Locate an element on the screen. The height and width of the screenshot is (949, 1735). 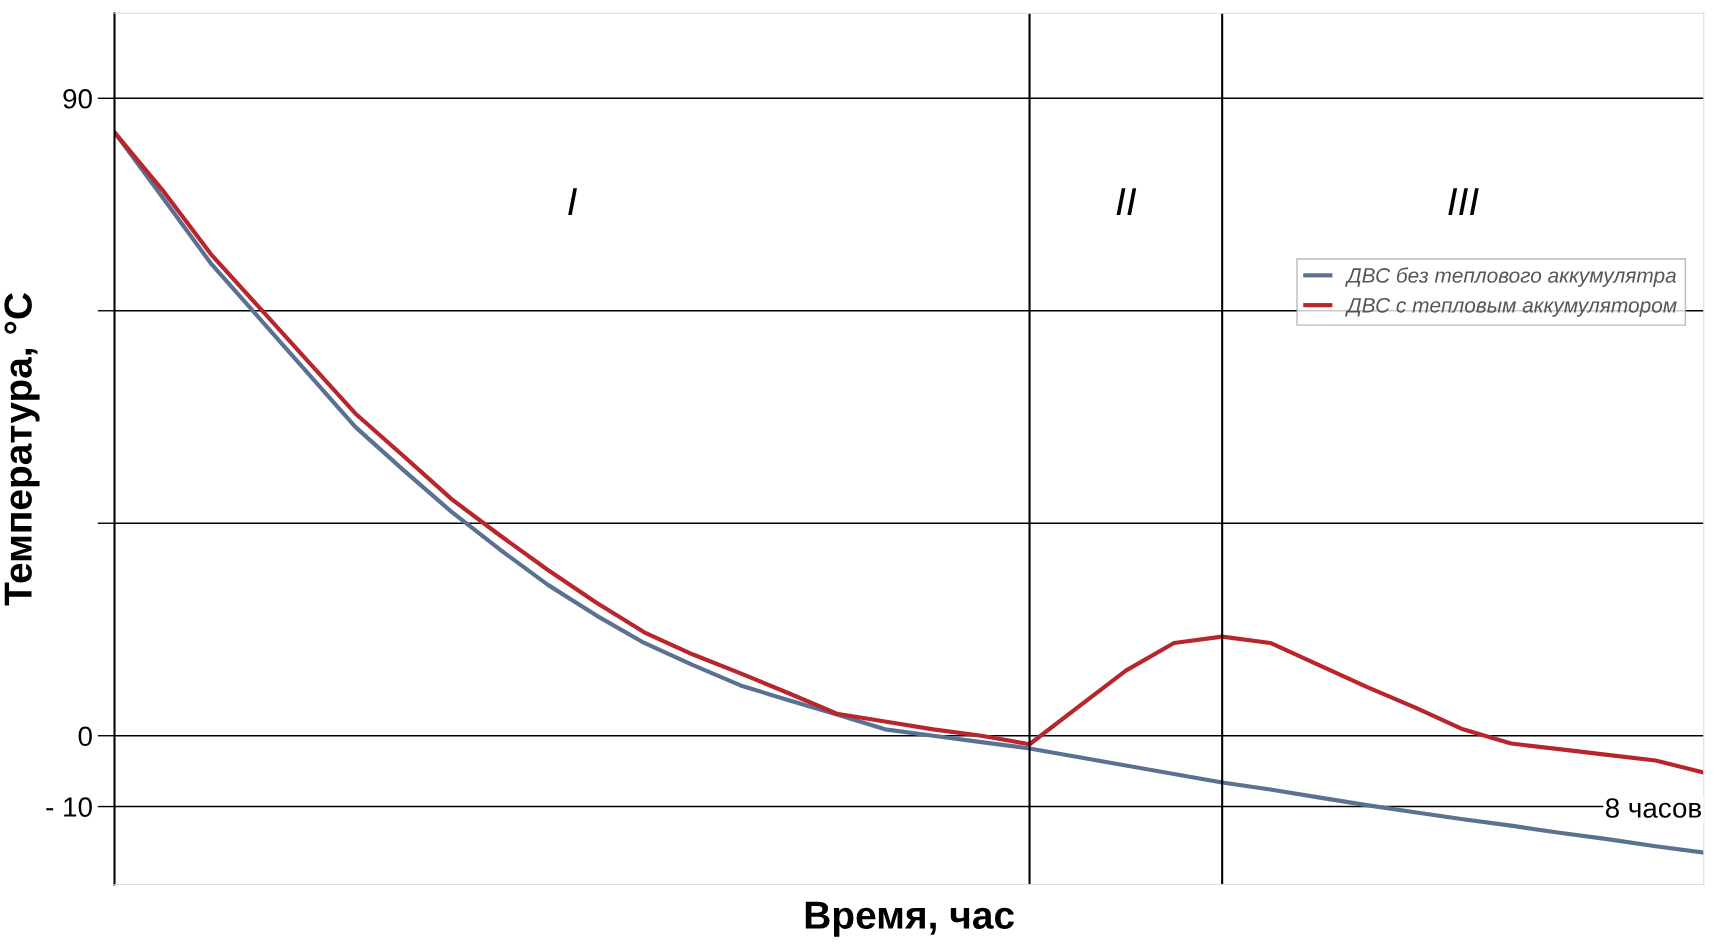
y-axis-title: Температура, °С is located at coordinates (22, 449).